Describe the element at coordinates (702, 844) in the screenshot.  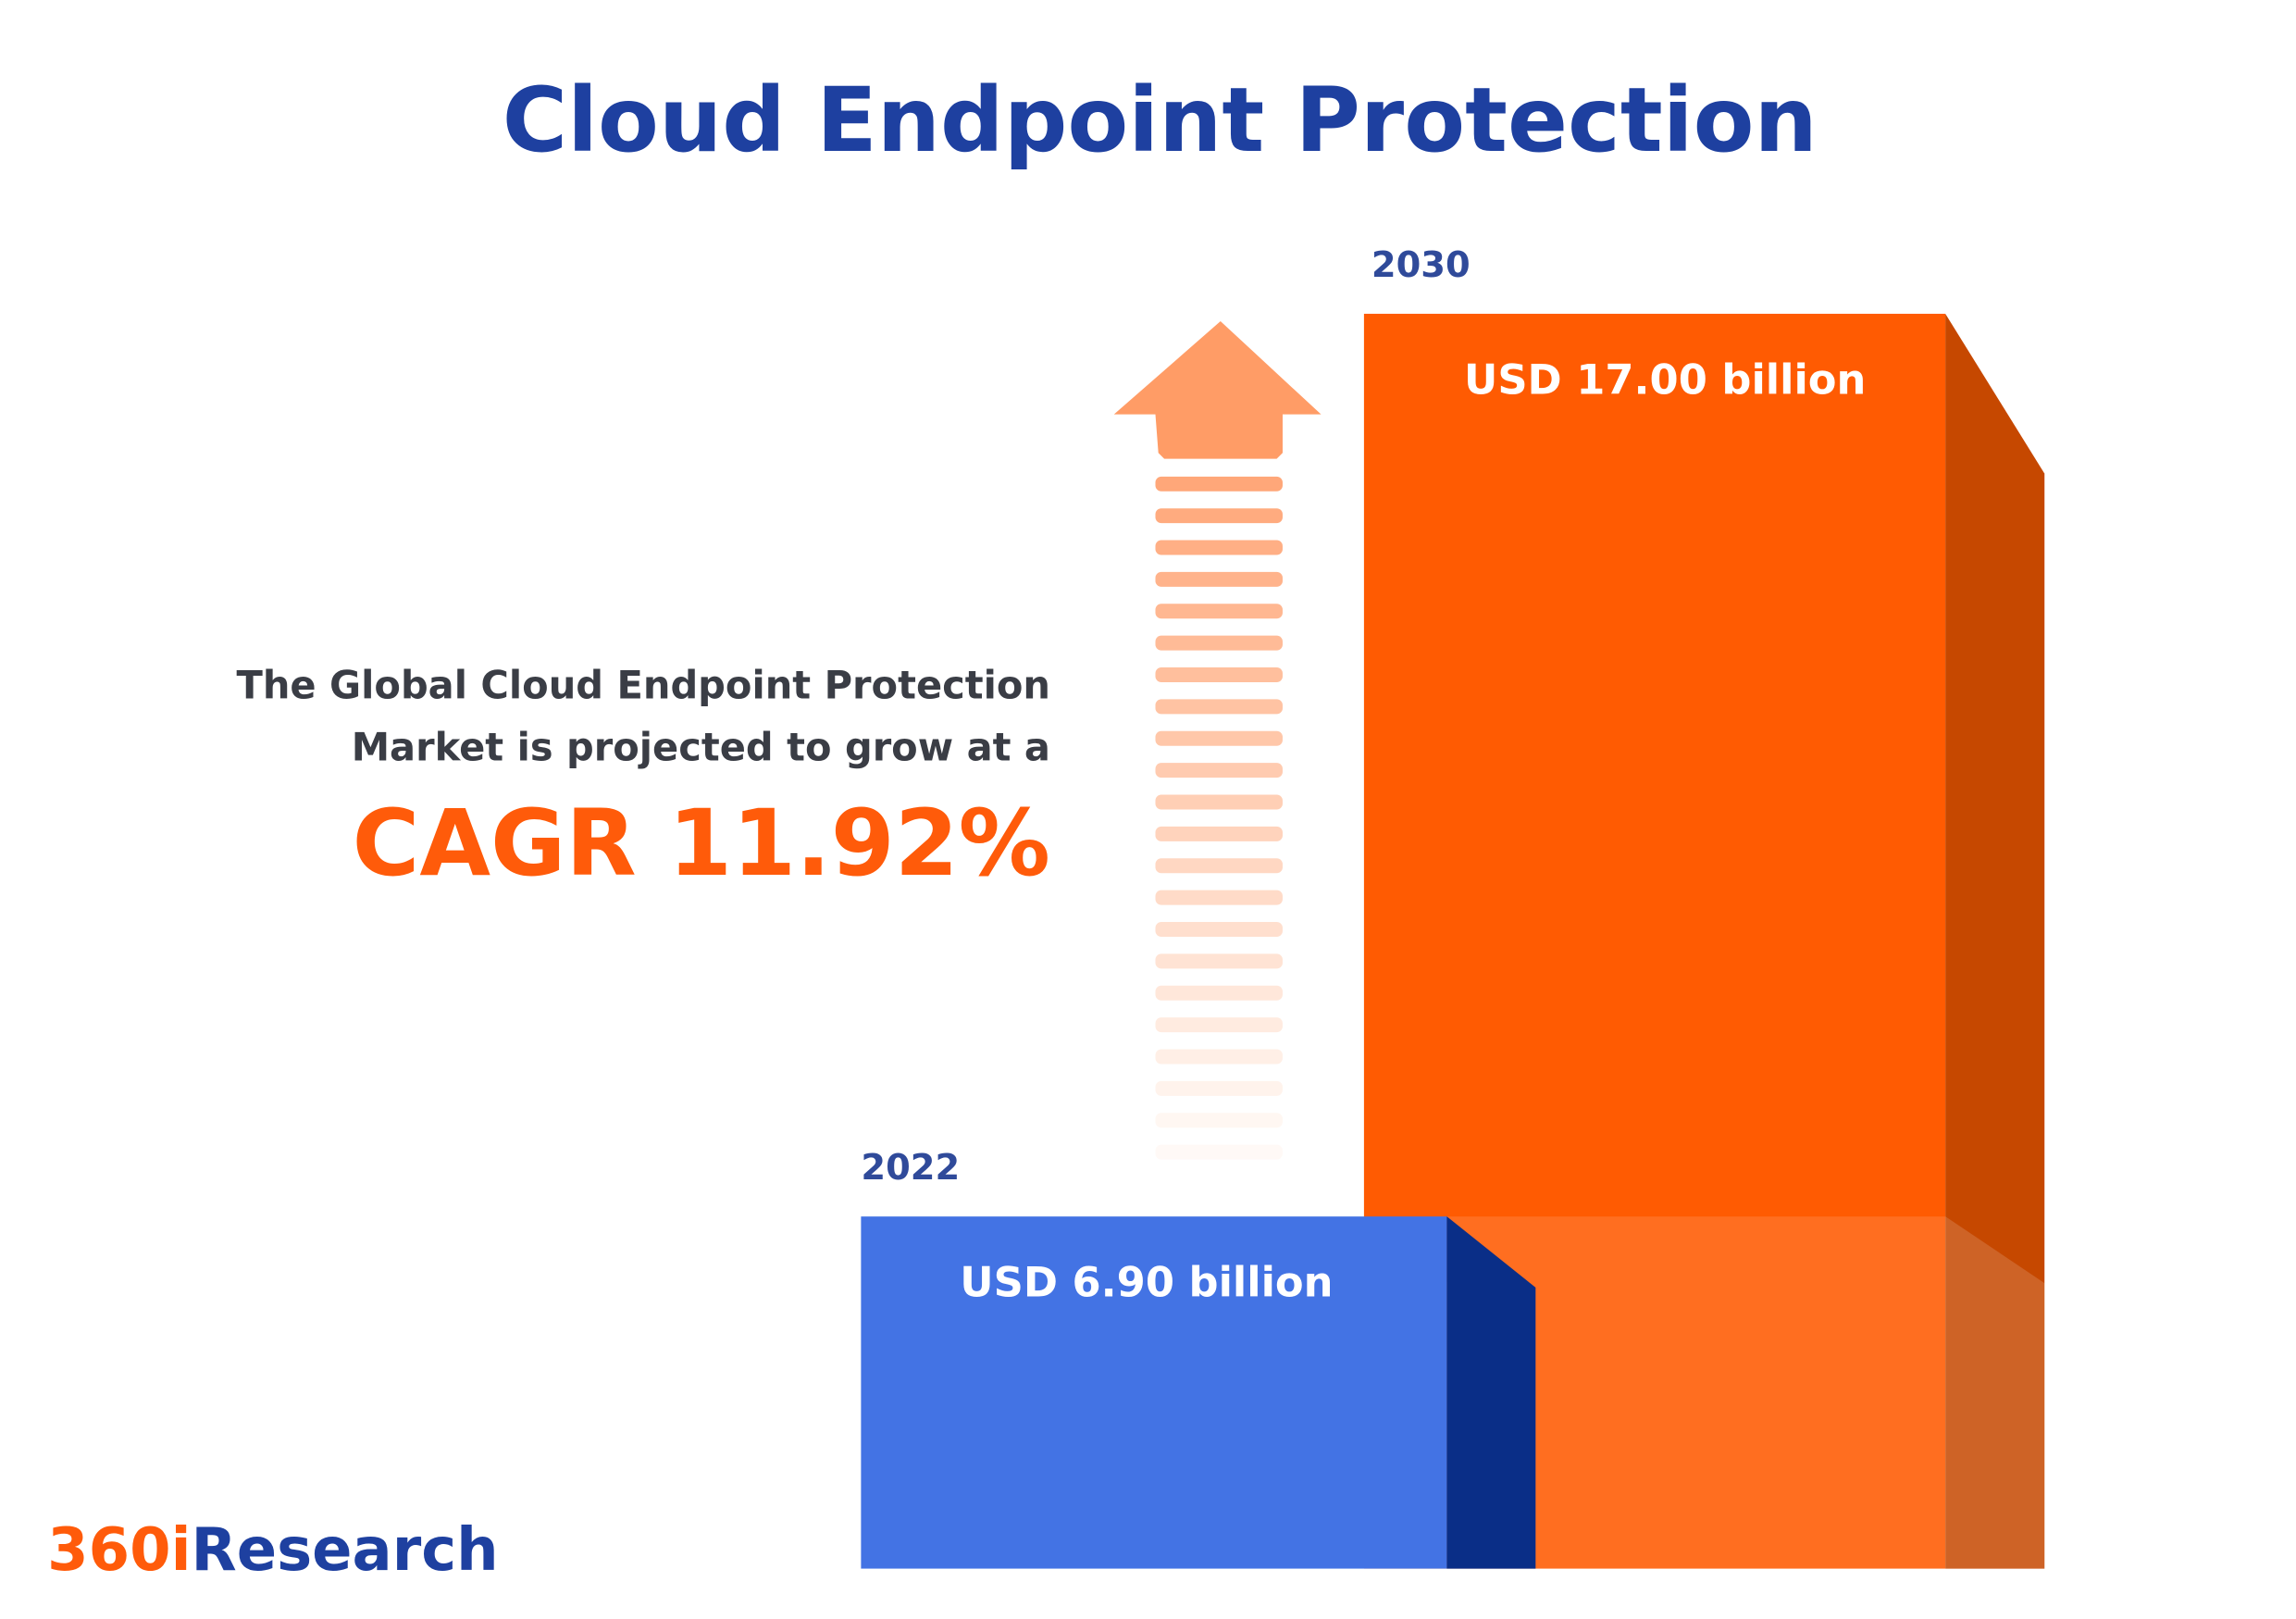
I see `cagr-value: CAGR 11.92%` at that location.